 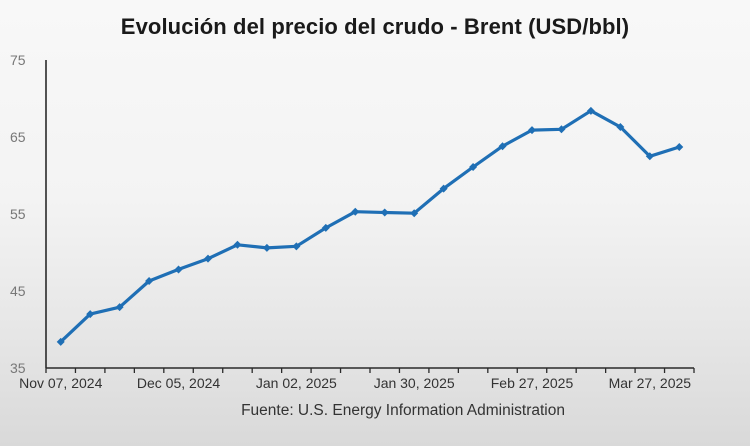 What do you see at coordinates (18, 214) in the screenshot?
I see `y-tick-label: 55` at bounding box center [18, 214].